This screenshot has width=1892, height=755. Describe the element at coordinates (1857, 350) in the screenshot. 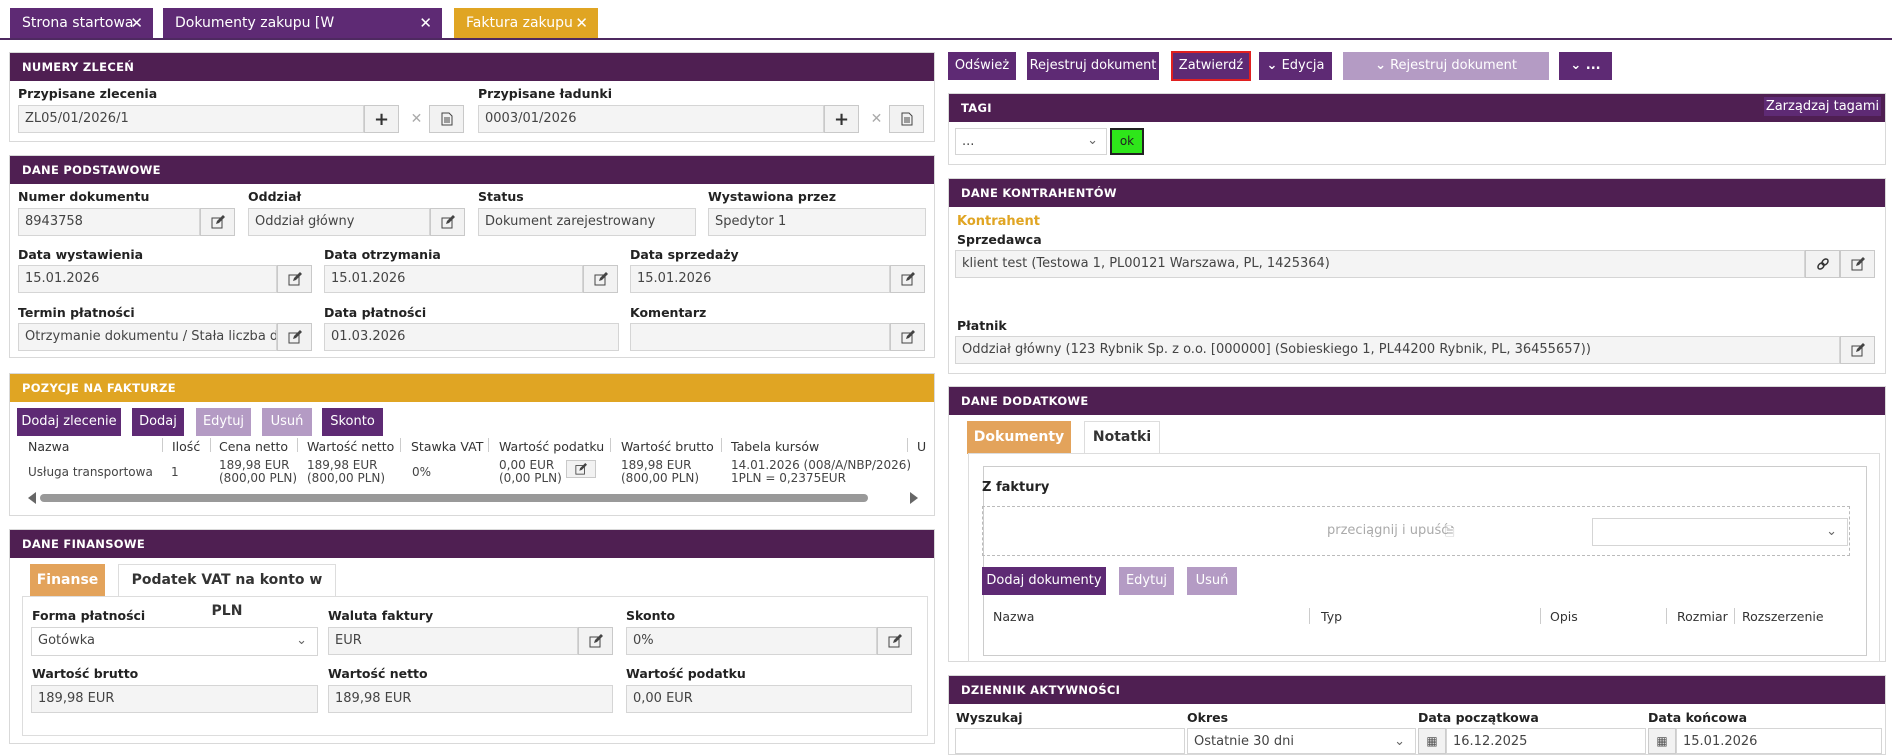

I see `edit-platnik-button` at that location.